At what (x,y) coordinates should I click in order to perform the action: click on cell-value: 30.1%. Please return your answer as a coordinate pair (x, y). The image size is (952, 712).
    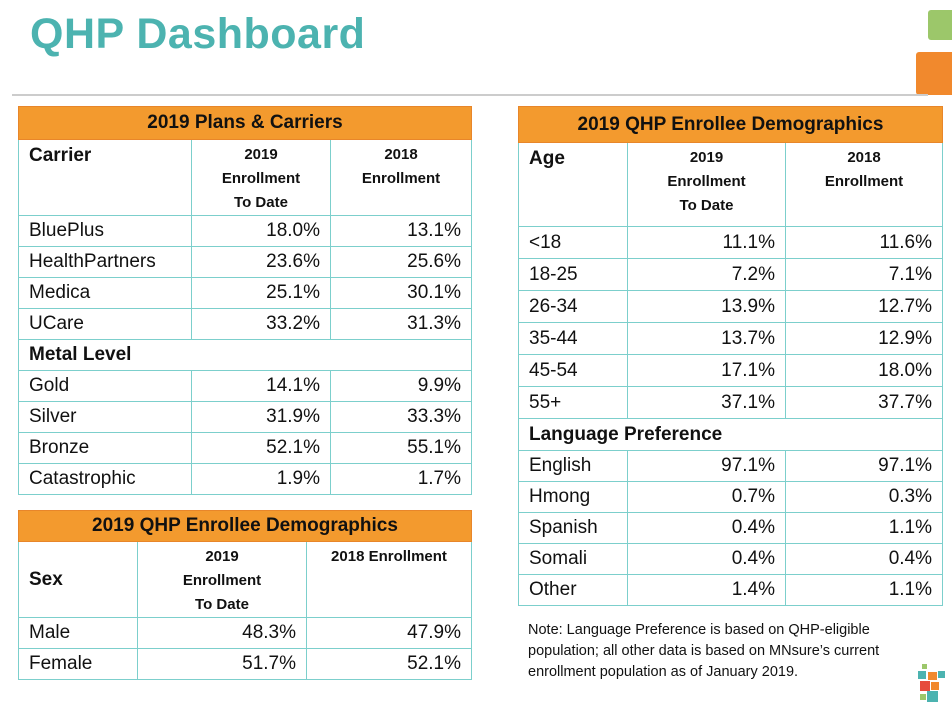
    Looking at the image, I should click on (401, 293).